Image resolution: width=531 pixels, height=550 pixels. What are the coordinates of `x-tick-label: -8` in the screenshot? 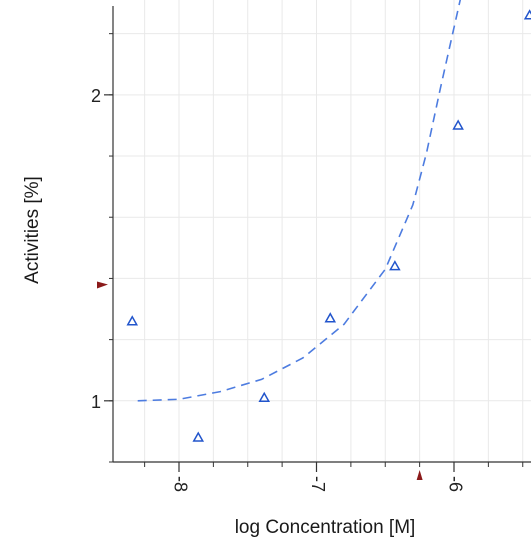 It's located at (180, 484).